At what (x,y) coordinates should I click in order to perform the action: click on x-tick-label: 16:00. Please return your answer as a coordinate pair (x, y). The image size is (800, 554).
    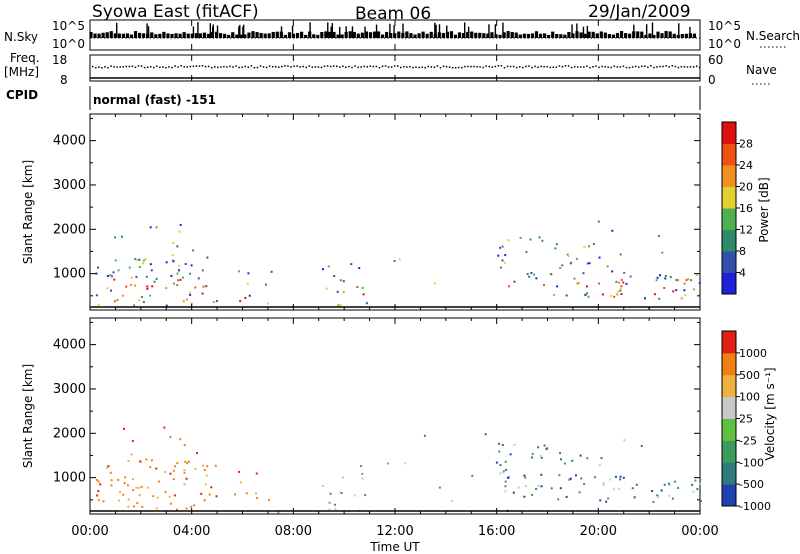
    Looking at the image, I should click on (496, 531).